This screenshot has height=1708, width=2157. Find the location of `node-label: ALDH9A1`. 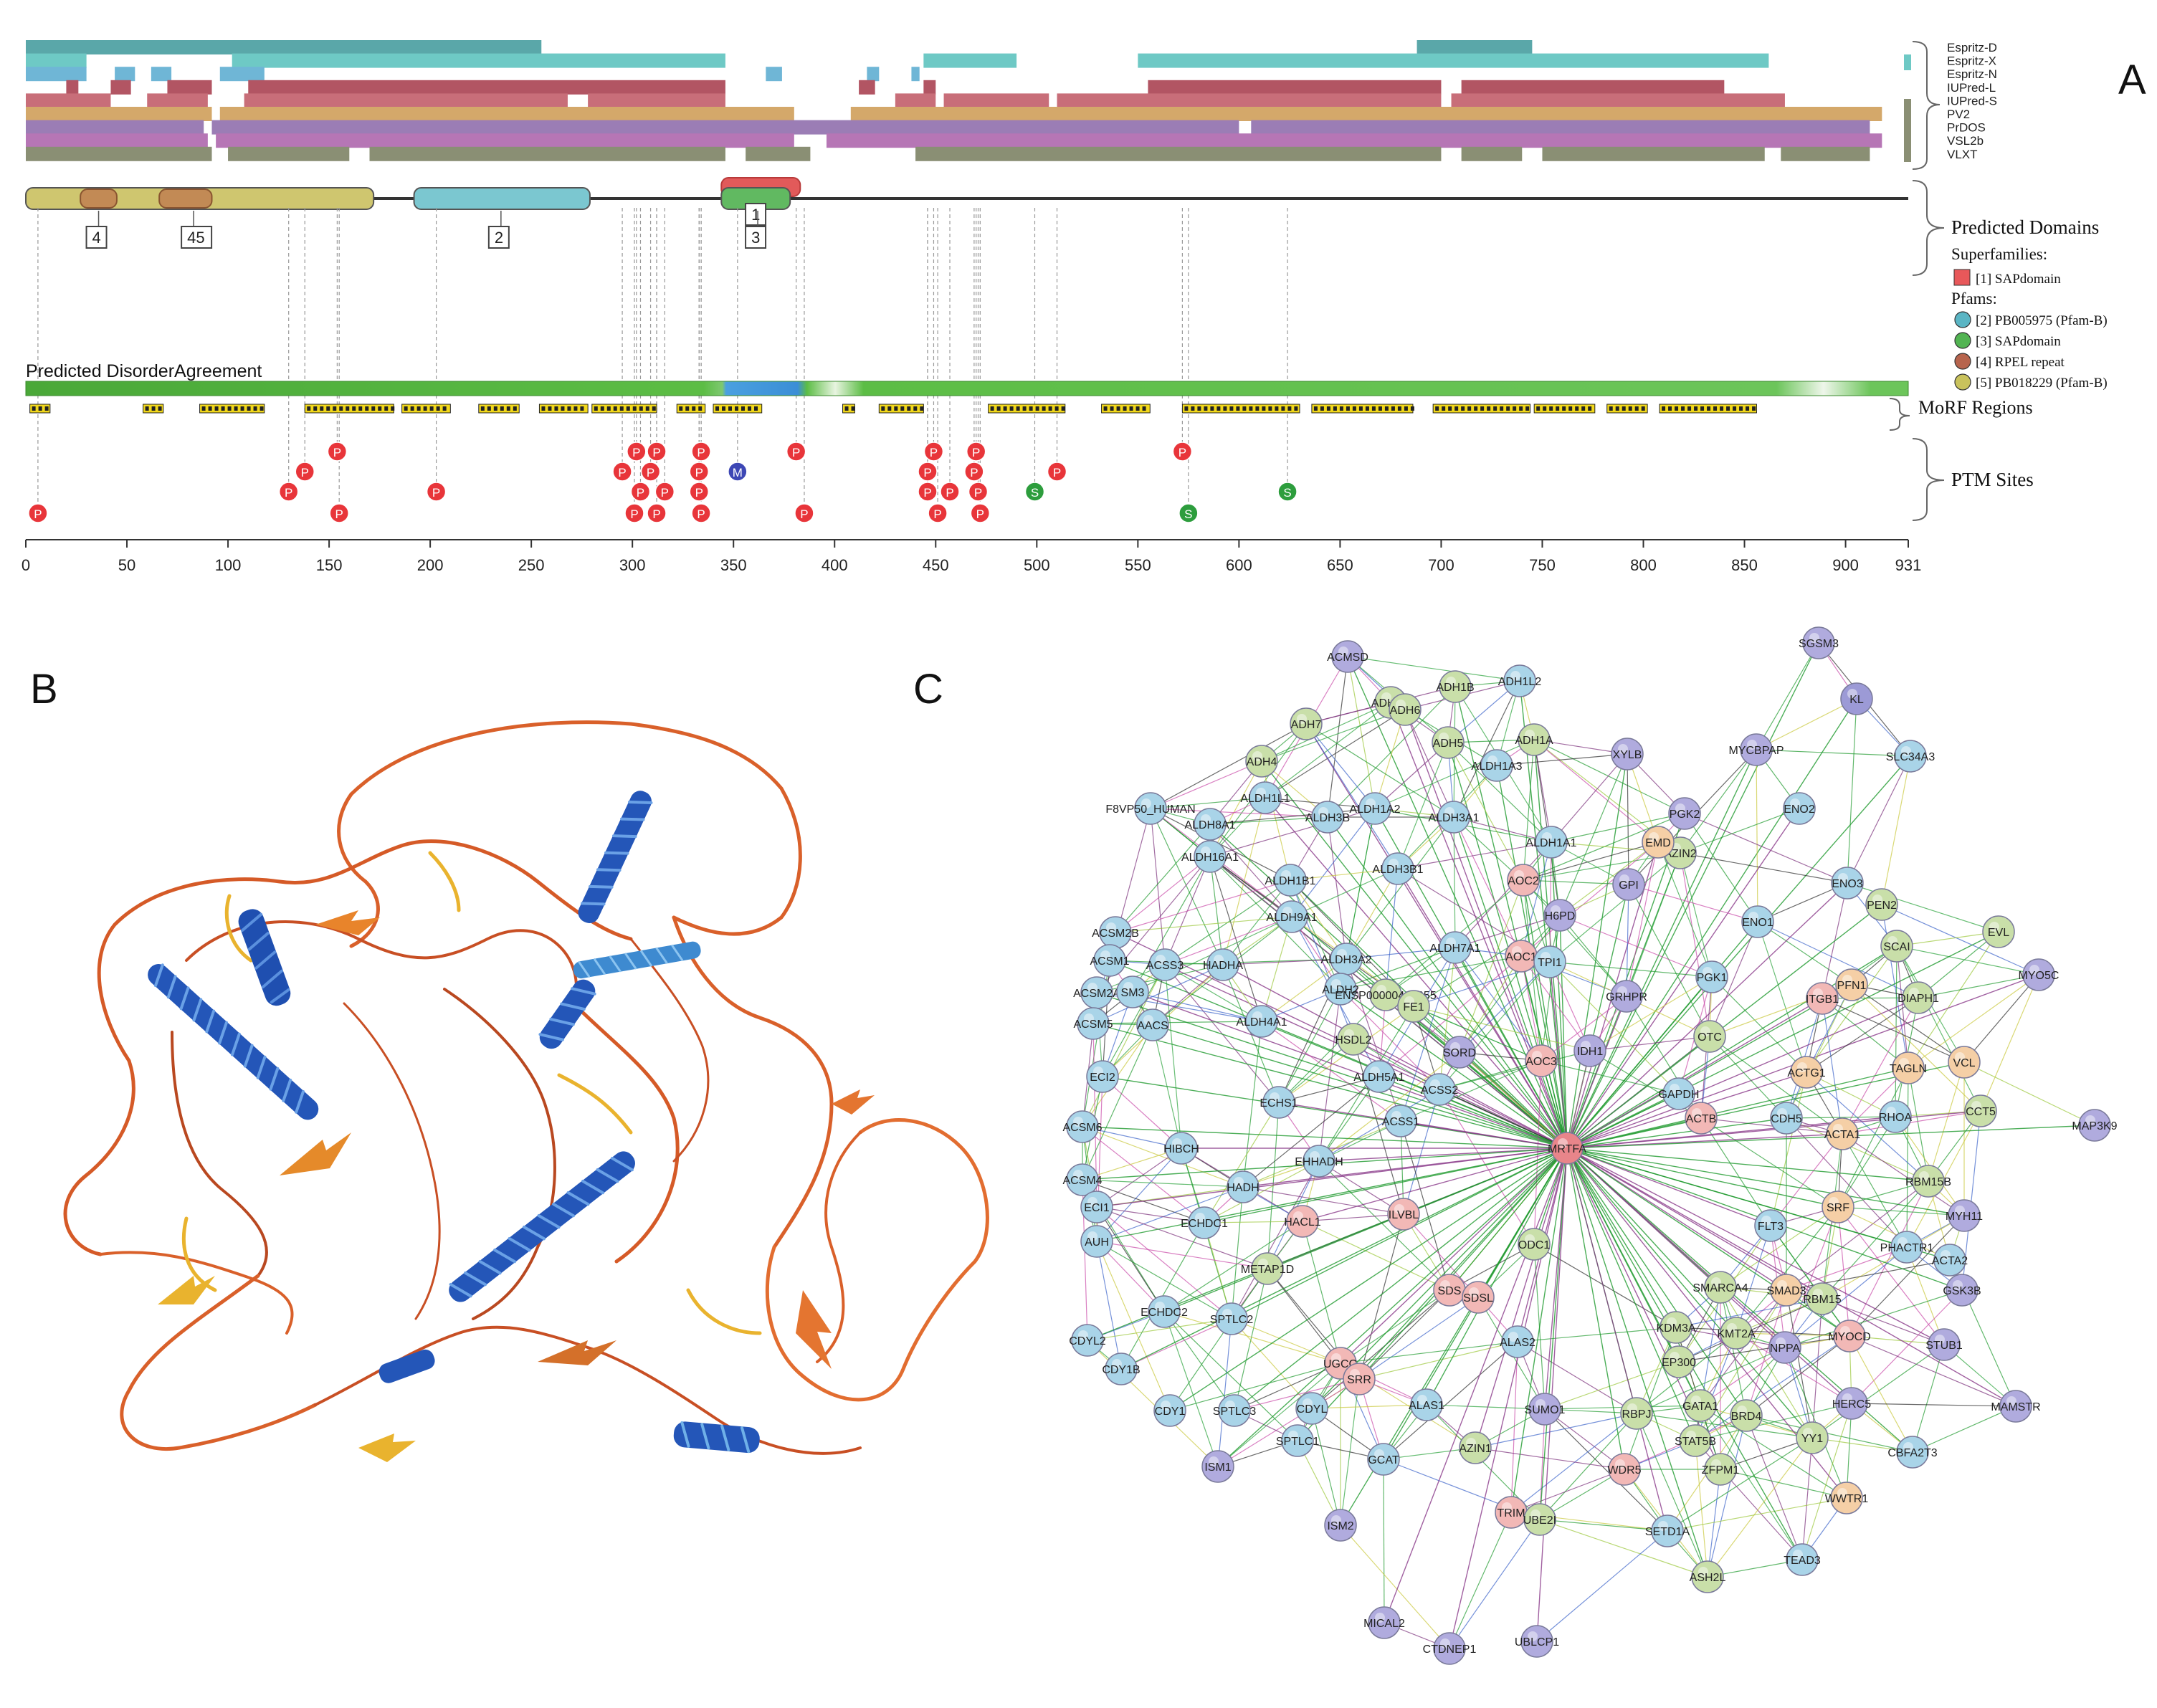

node-label: ALDH9A1 is located at coordinates (1291, 918).